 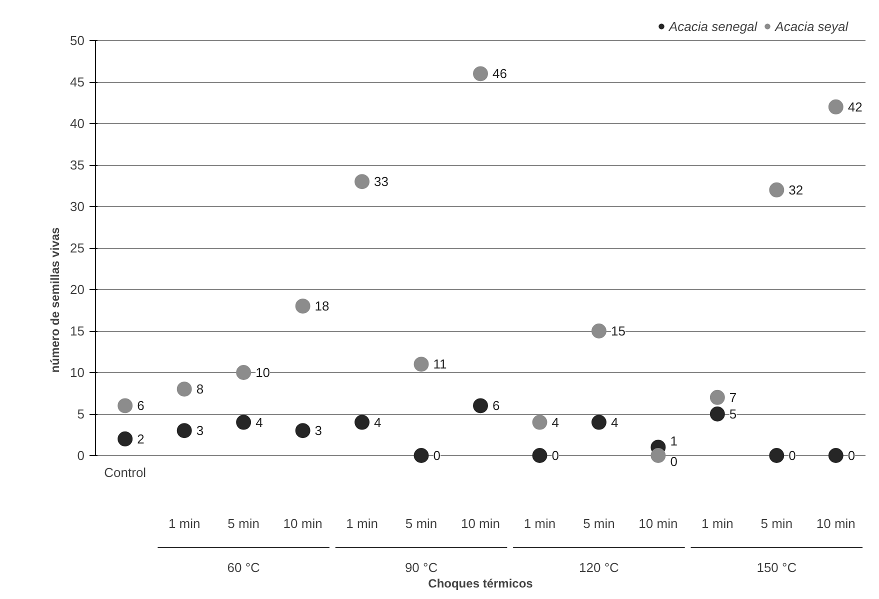 I want to click on text: 150 °C, so click(x=776, y=567).